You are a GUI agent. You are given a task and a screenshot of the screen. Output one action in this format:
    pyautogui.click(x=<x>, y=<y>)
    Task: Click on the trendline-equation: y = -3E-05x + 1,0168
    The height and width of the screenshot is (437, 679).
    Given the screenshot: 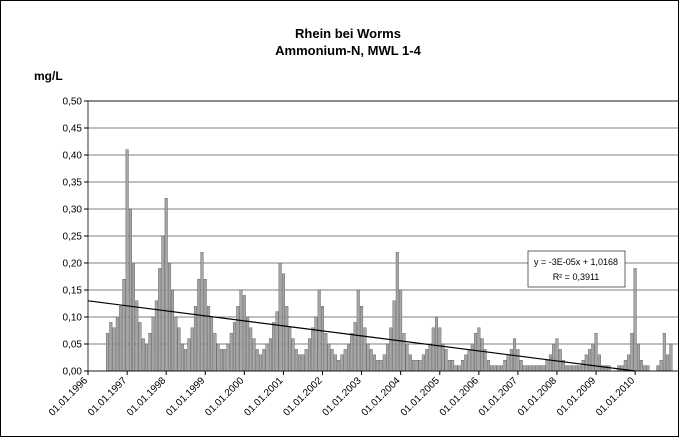 What is the action you would take?
    pyautogui.click(x=576, y=262)
    